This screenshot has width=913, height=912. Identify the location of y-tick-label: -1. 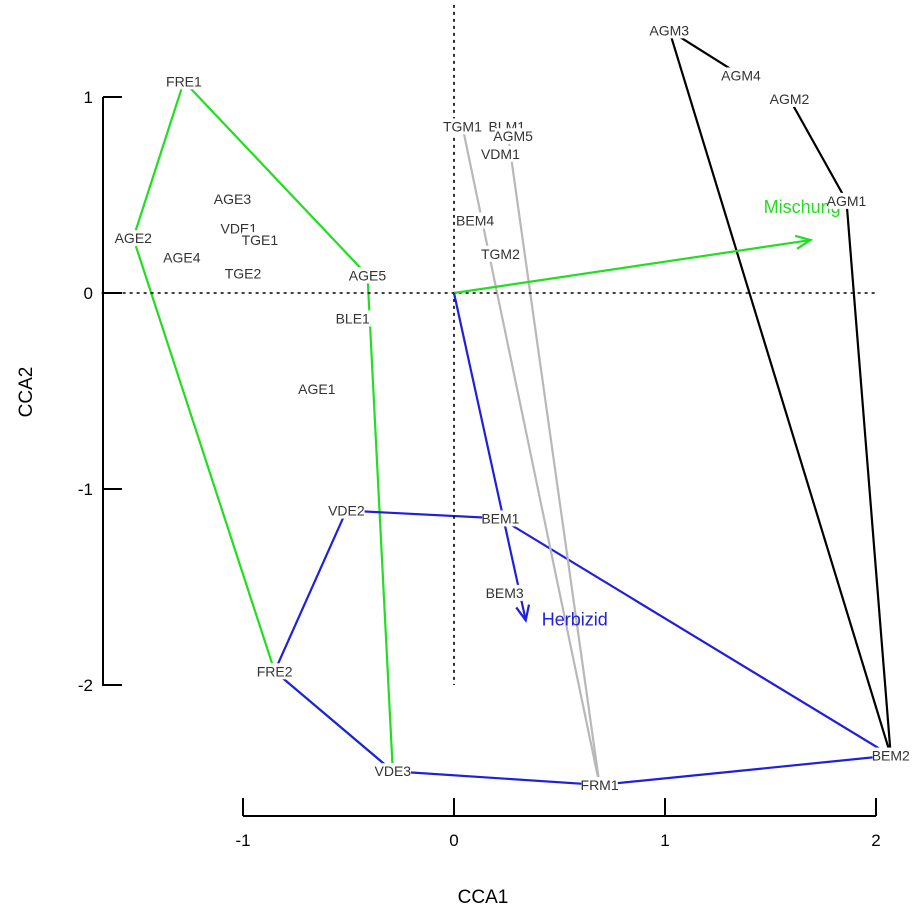
(85, 489).